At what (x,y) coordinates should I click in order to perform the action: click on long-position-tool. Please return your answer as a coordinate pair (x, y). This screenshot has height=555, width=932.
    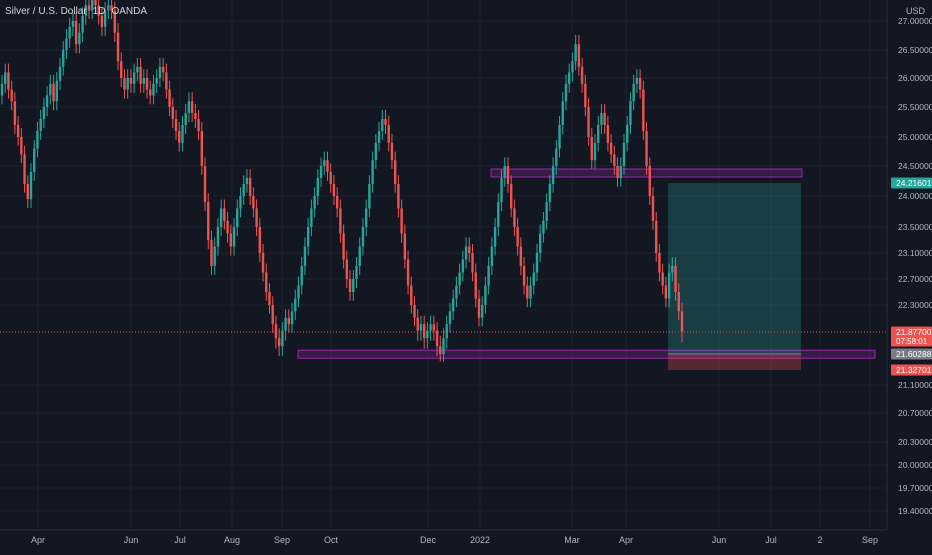
    Looking at the image, I should click on (734, 276).